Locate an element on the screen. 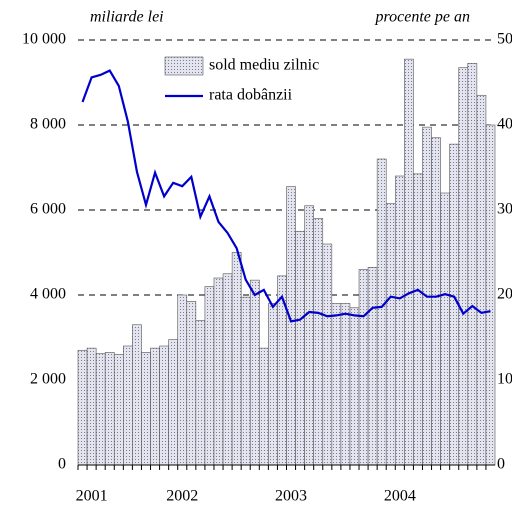  y-tick-label: 6 000 is located at coordinates (48, 209).